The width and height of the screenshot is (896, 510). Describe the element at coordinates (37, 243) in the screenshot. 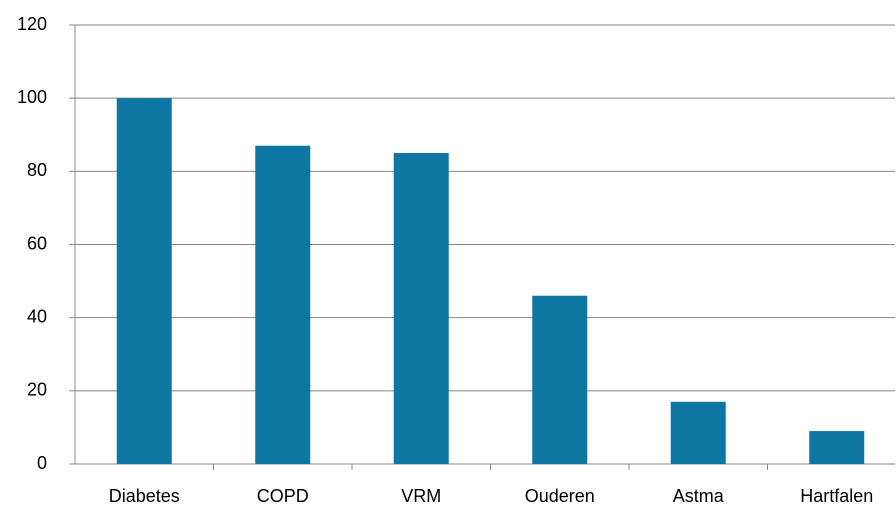

I see `y-tick-label: 60` at that location.